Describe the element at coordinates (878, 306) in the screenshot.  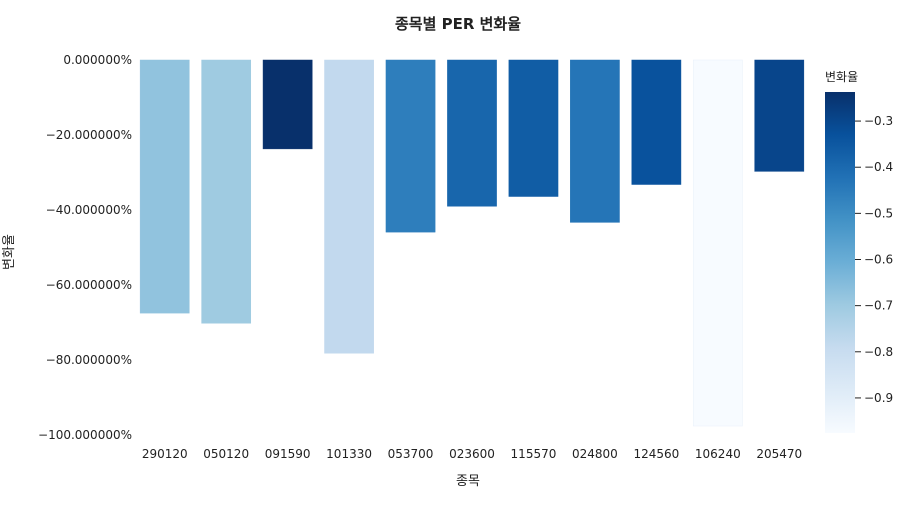
I see `colorbar-tick-label: −0.7` at that location.